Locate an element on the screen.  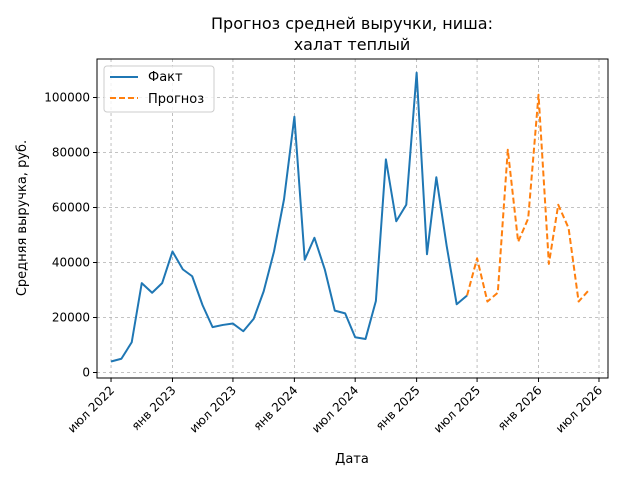
chart-title-line2: халат теплый is located at coordinates (352, 44).